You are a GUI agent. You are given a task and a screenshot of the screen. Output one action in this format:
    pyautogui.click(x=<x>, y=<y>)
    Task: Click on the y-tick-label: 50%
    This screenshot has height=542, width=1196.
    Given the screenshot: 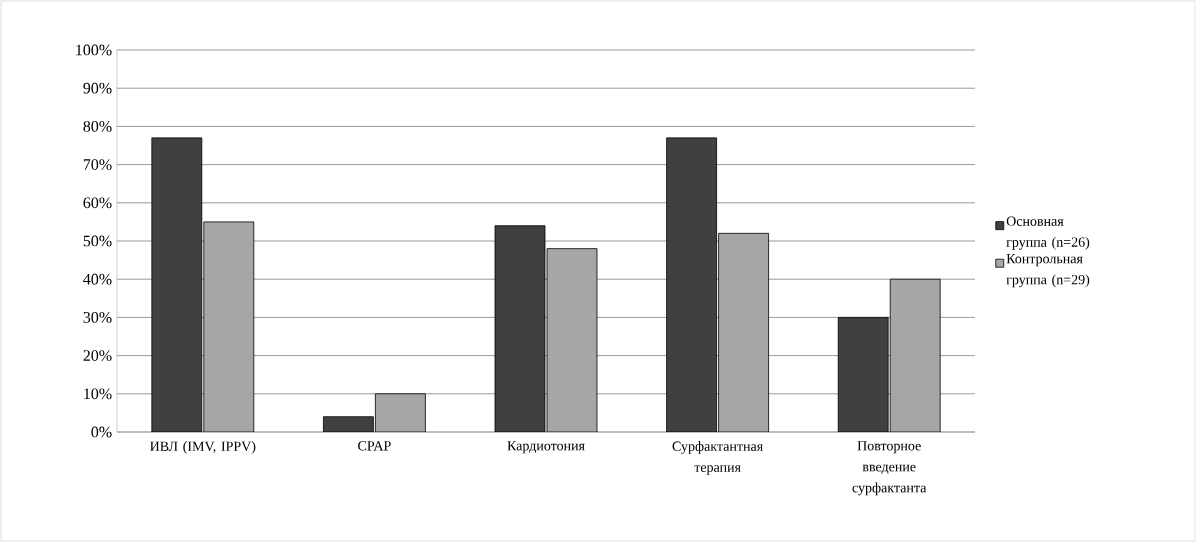 What is the action you would take?
    pyautogui.click(x=97, y=241)
    